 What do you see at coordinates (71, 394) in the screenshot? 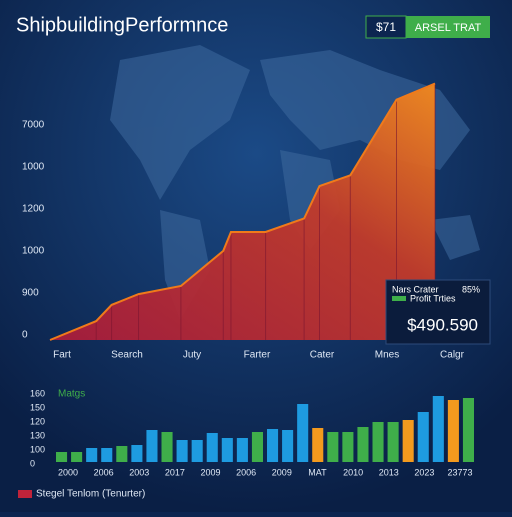
I see `bar-title: Matgs` at bounding box center [71, 394].